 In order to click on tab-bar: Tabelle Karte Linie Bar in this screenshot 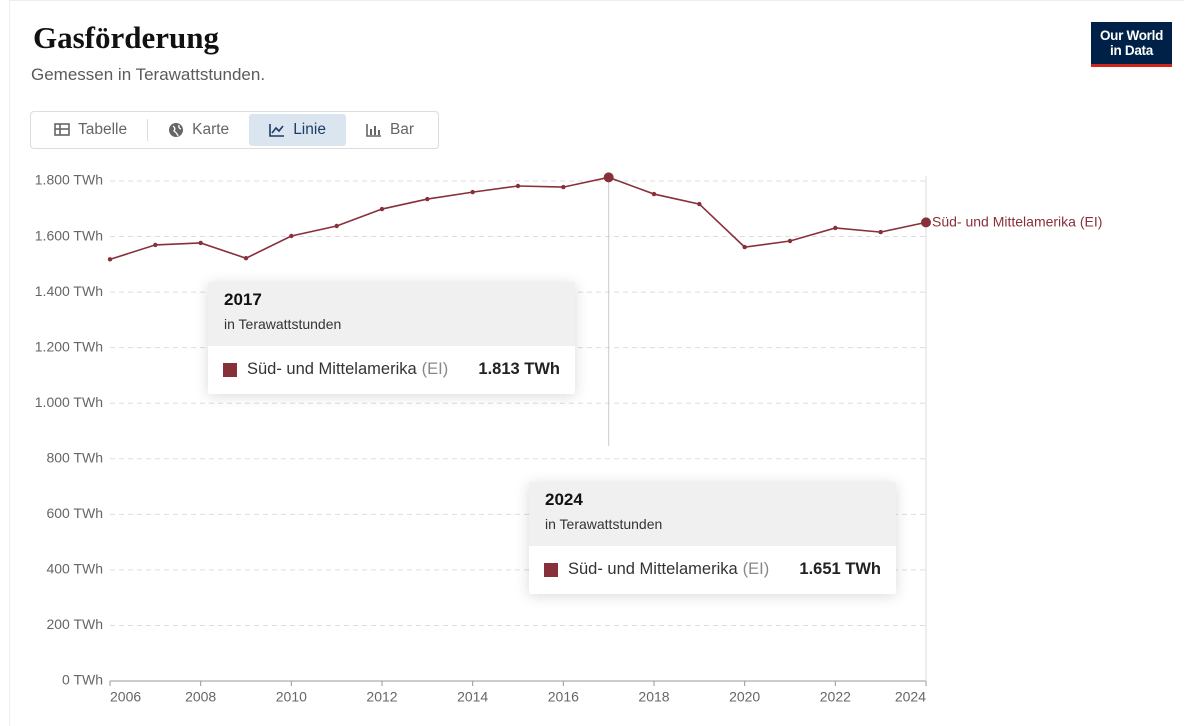, I will do `click(234, 130)`.